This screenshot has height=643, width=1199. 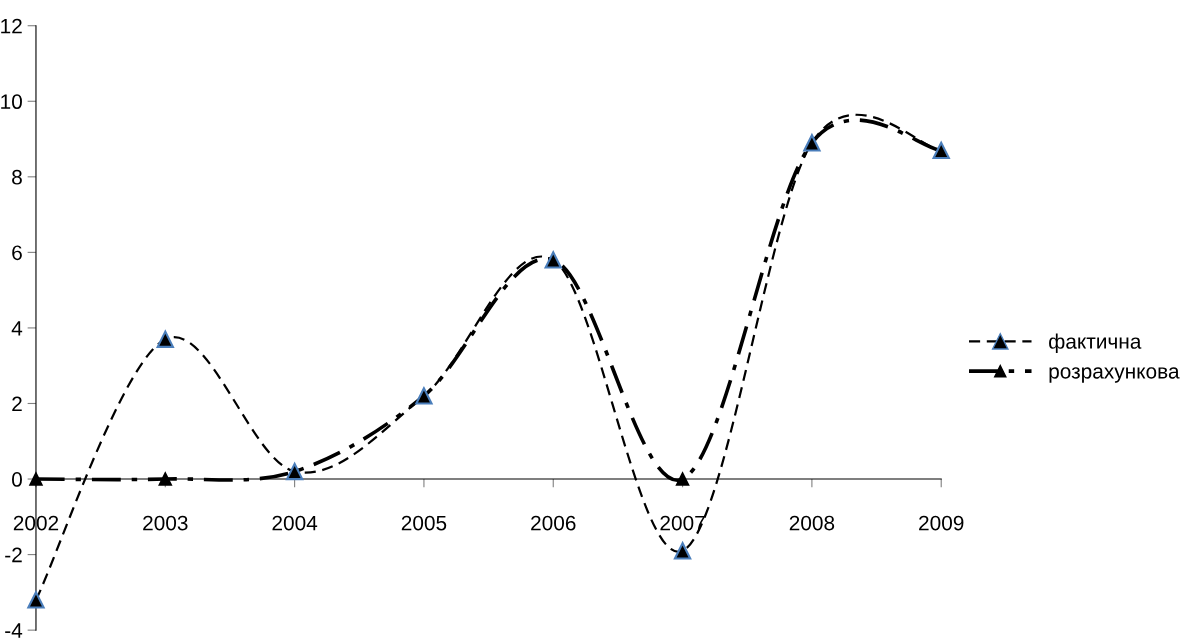 I want to click on y-tick-label: 8, so click(x=17, y=177).